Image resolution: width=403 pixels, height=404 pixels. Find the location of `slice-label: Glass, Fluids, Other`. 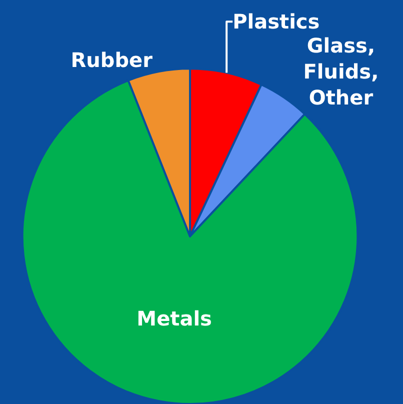

slice-label: Glass, Fluids, Other is located at coordinates (341, 72).